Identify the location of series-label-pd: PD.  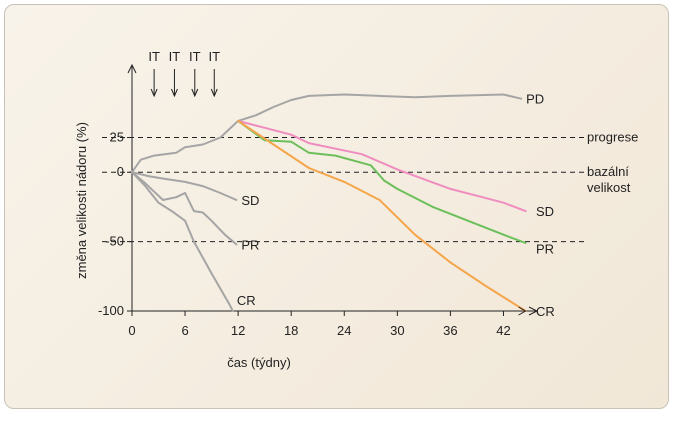
(535, 99).